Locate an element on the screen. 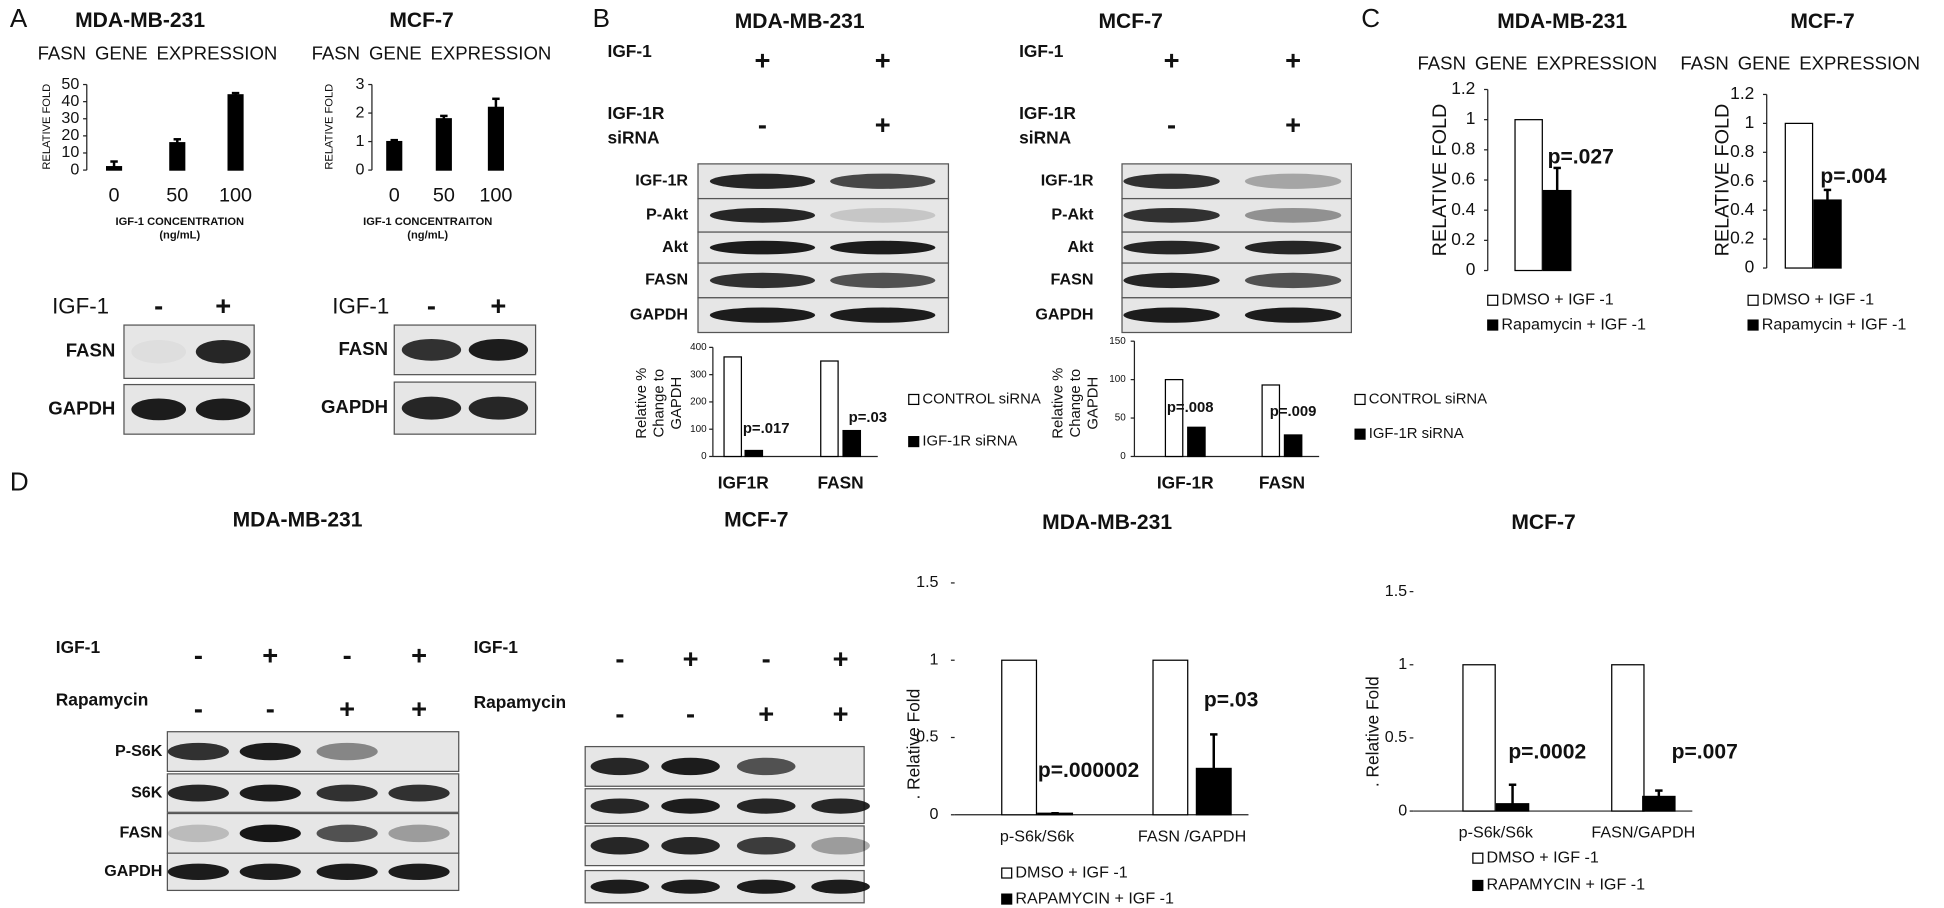 The height and width of the screenshot is (908, 1944). condition-label: IGF-1R is located at coordinates (1047, 113).